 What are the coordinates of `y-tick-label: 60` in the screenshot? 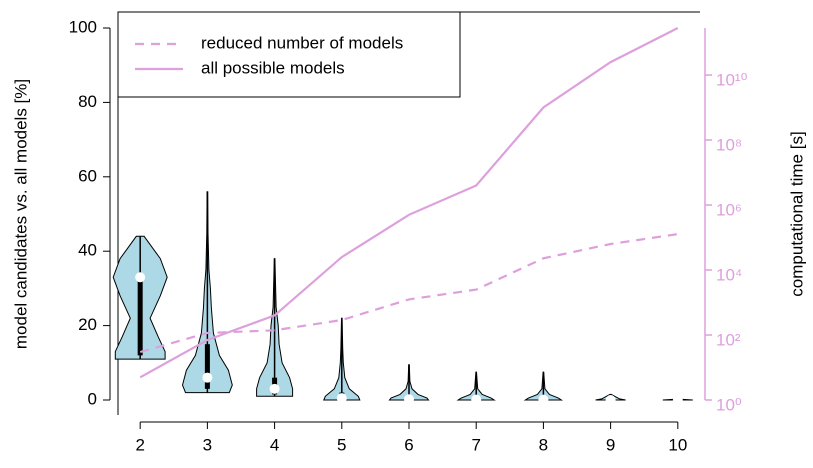 It's located at (87, 175).